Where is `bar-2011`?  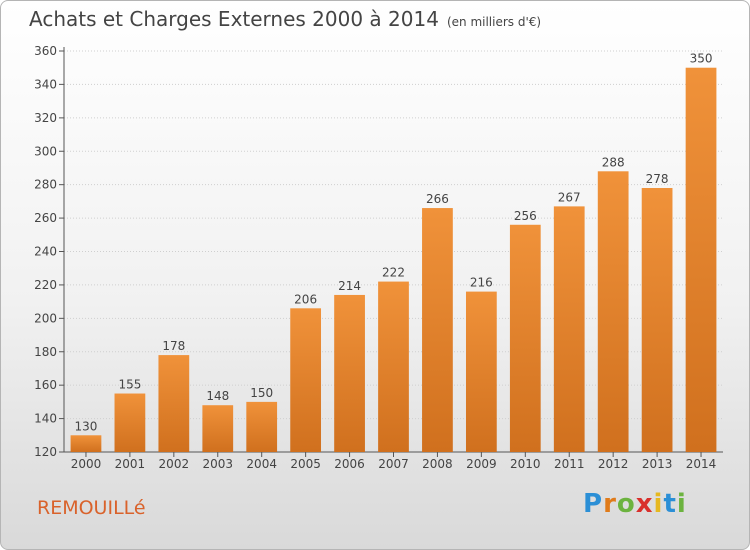
bar-2011 is located at coordinates (569, 329).